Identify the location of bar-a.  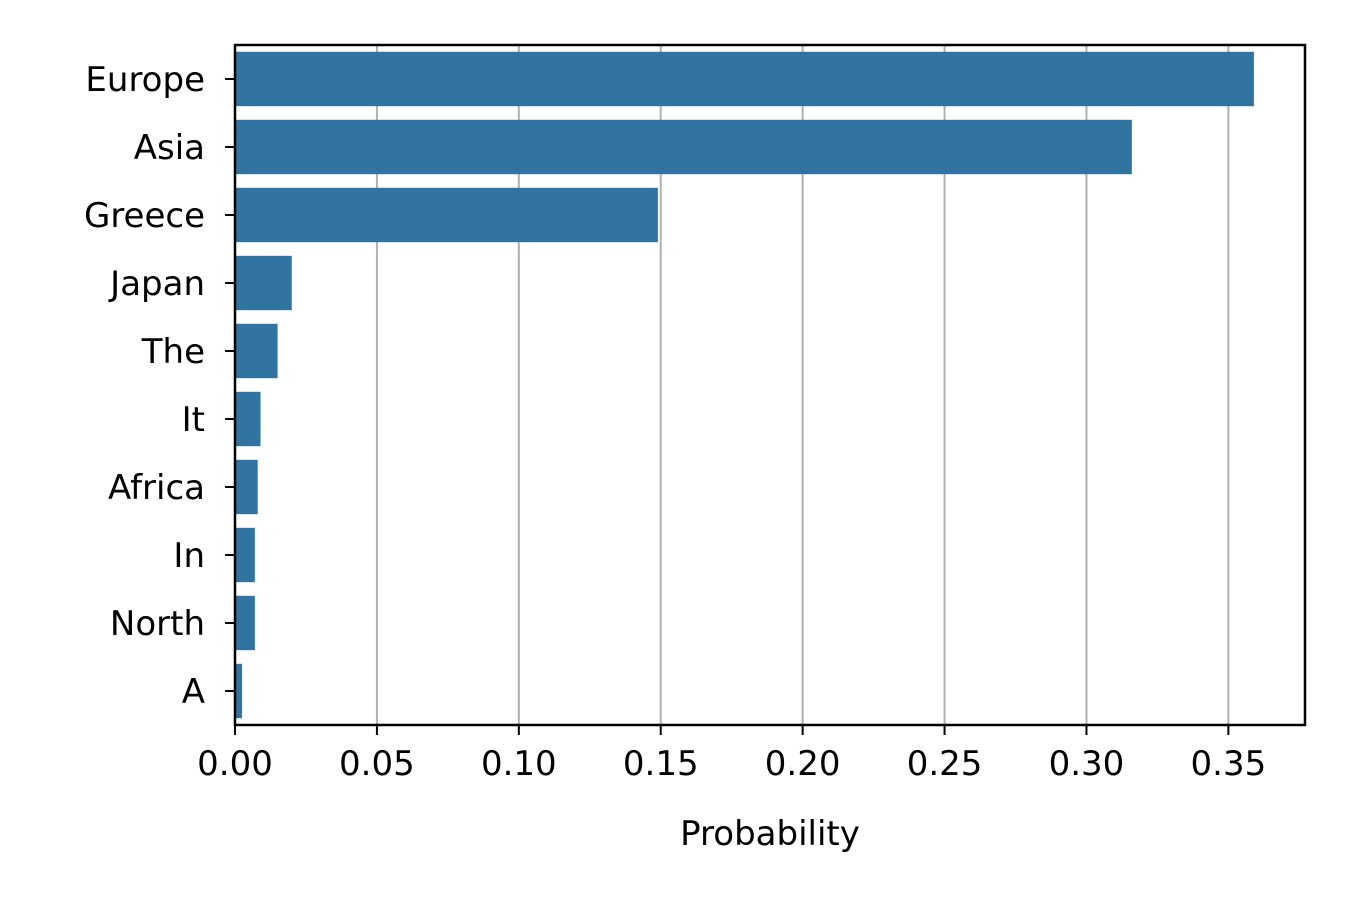
(239, 691).